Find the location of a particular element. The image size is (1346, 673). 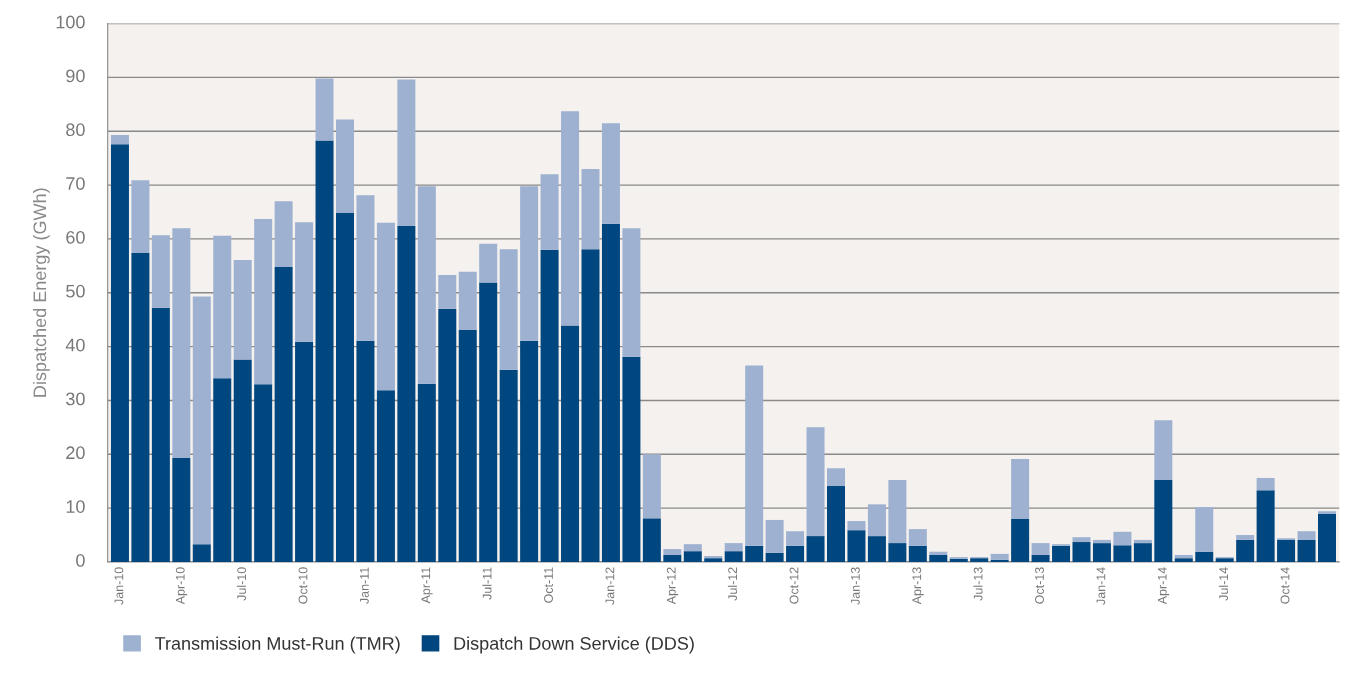

x-tick-label: Oct-13 is located at coordinates (1039, 585).